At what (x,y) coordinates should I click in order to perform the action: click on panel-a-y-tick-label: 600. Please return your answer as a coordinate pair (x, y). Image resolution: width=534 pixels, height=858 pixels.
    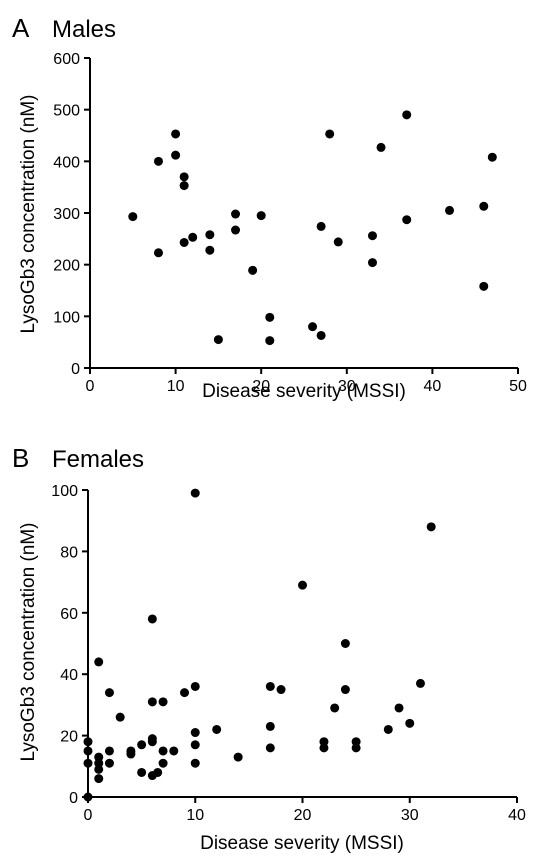
    Looking at the image, I should click on (66, 59).